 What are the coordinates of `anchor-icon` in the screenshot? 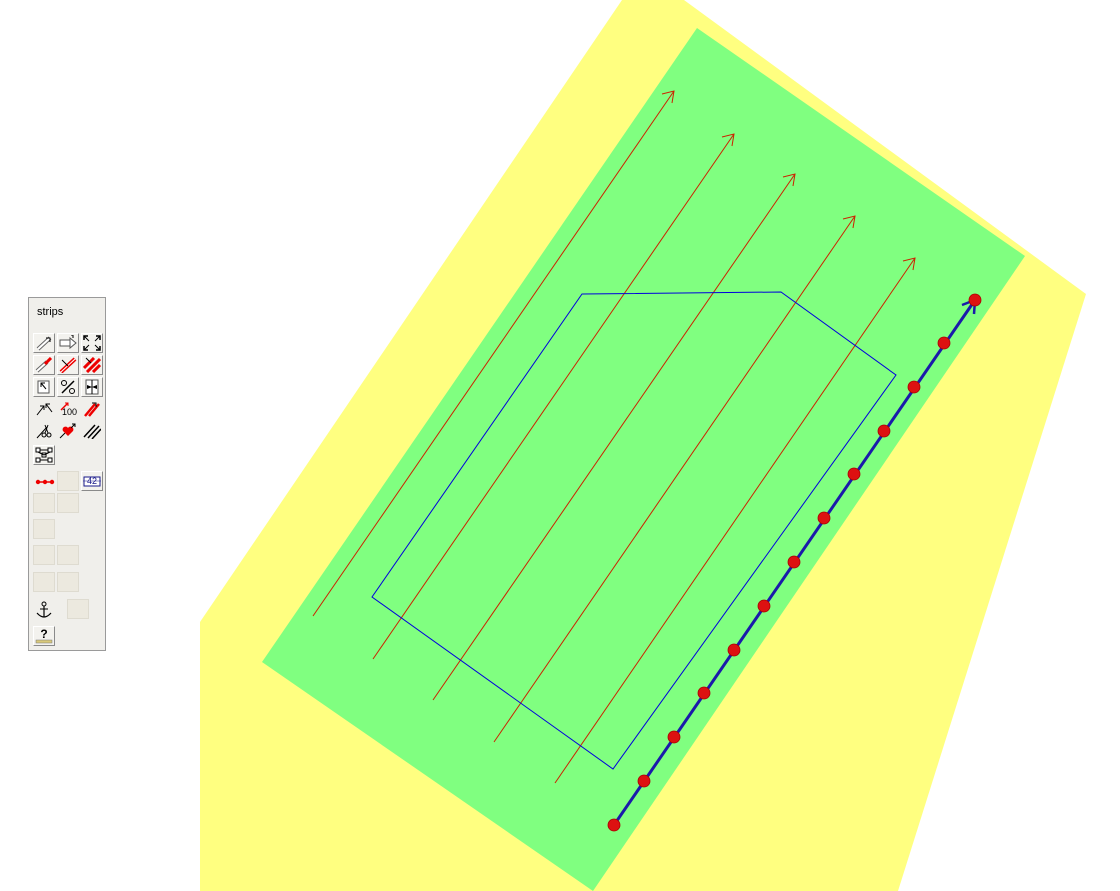 It's located at (44, 609).